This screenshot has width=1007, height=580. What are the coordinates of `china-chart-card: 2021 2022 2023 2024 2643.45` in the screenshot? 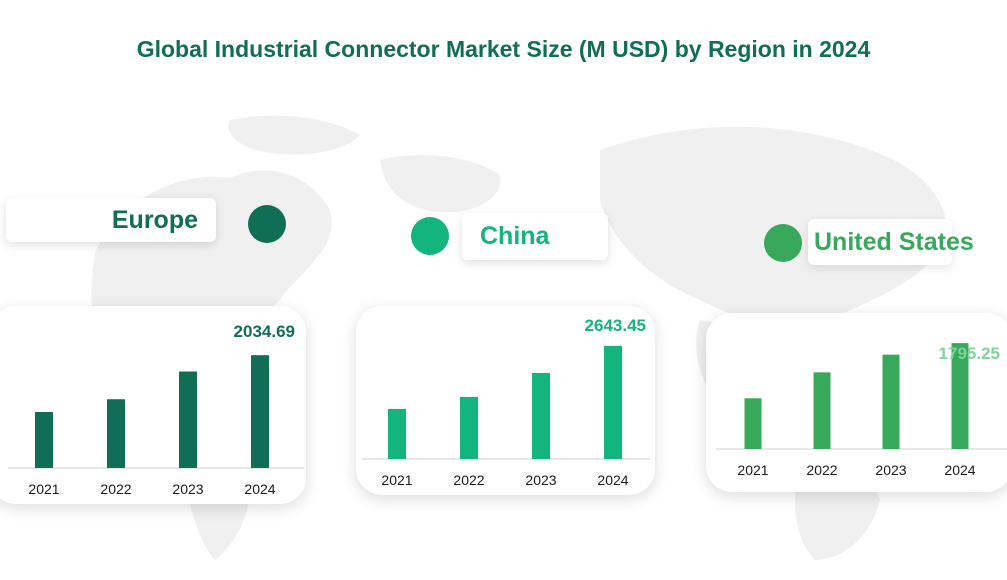 It's located at (505, 400).